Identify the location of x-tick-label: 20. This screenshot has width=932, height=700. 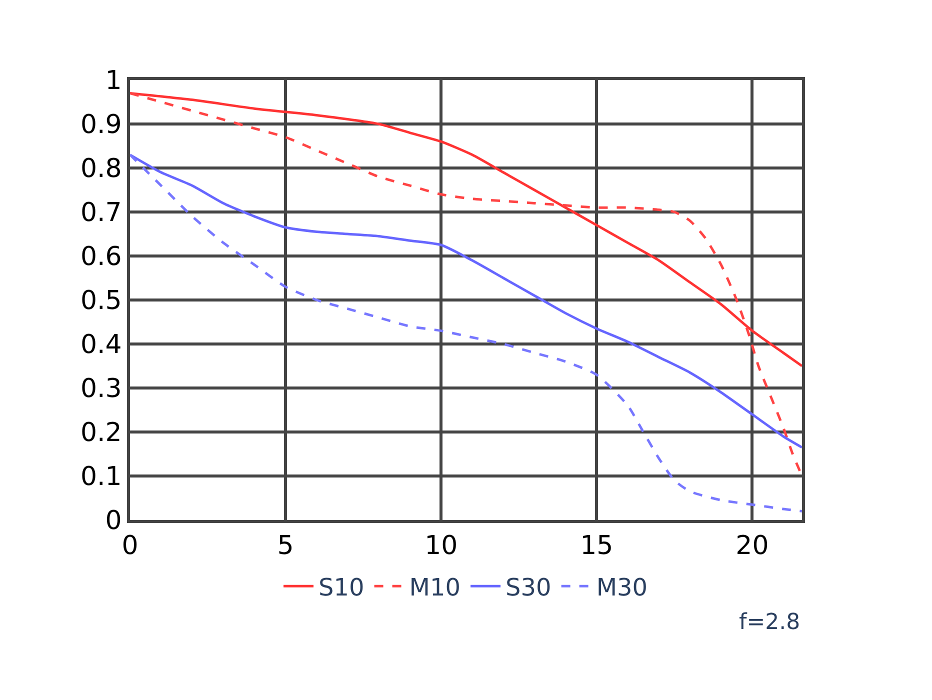
(752, 546).